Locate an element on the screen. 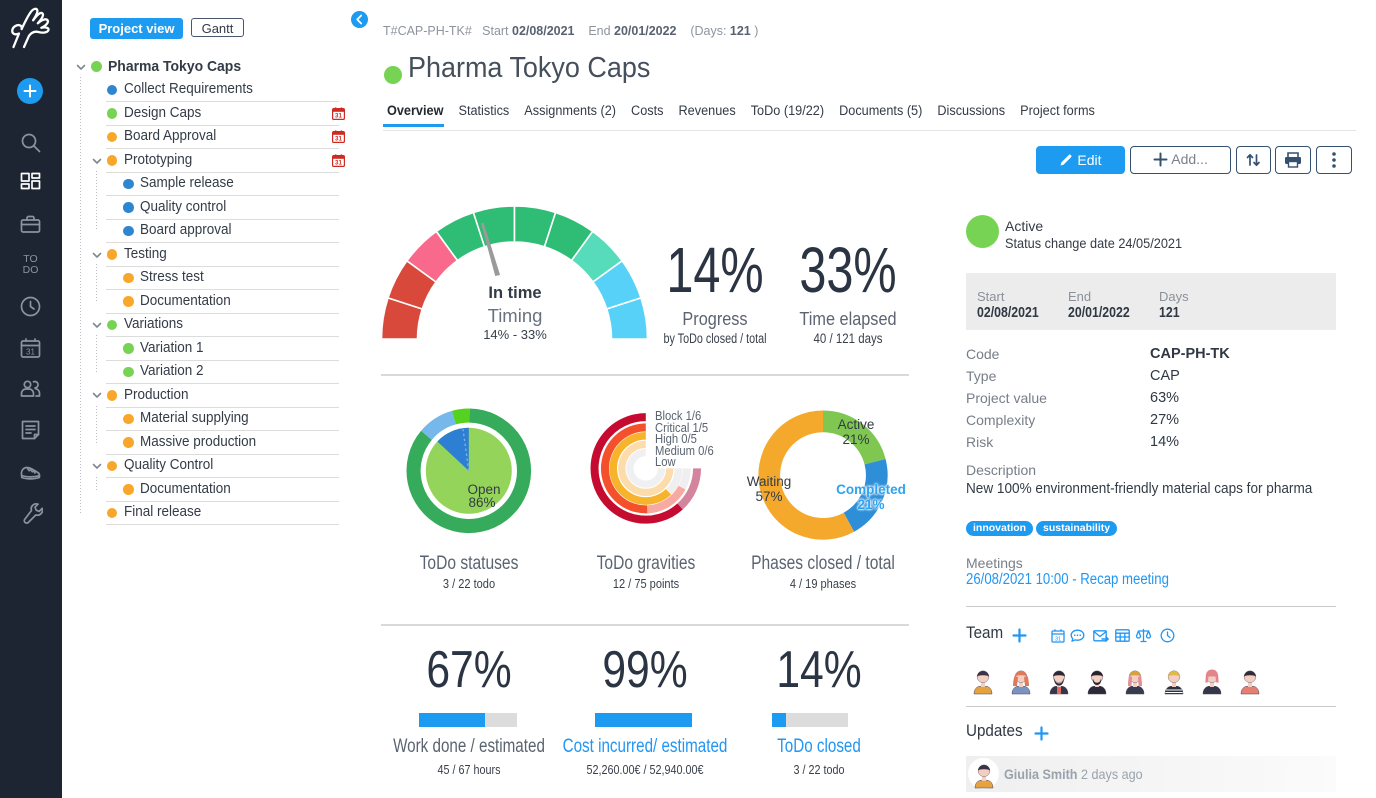  svg-text: TO is located at coordinates (30, 259).